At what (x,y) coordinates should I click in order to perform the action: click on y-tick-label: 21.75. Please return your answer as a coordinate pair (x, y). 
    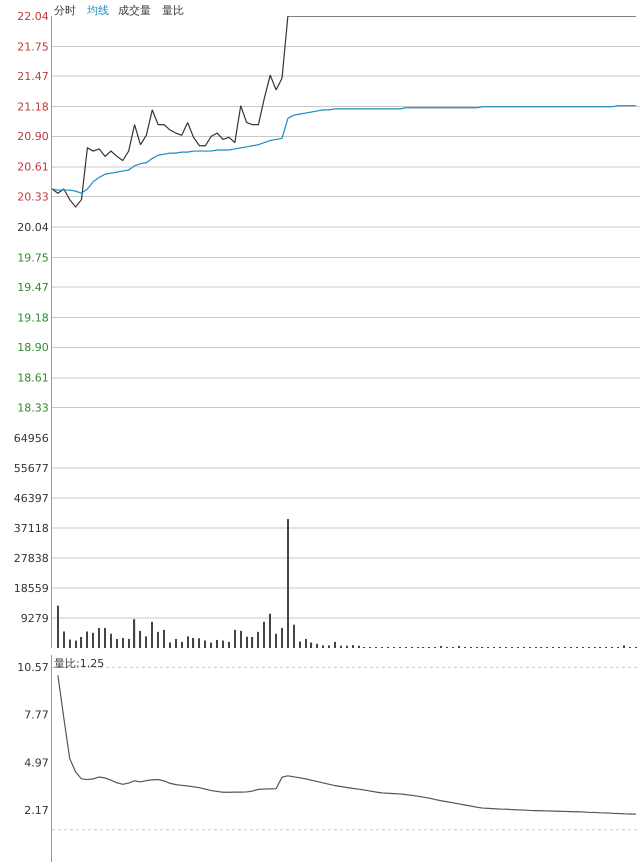
    Looking at the image, I should click on (33, 47).